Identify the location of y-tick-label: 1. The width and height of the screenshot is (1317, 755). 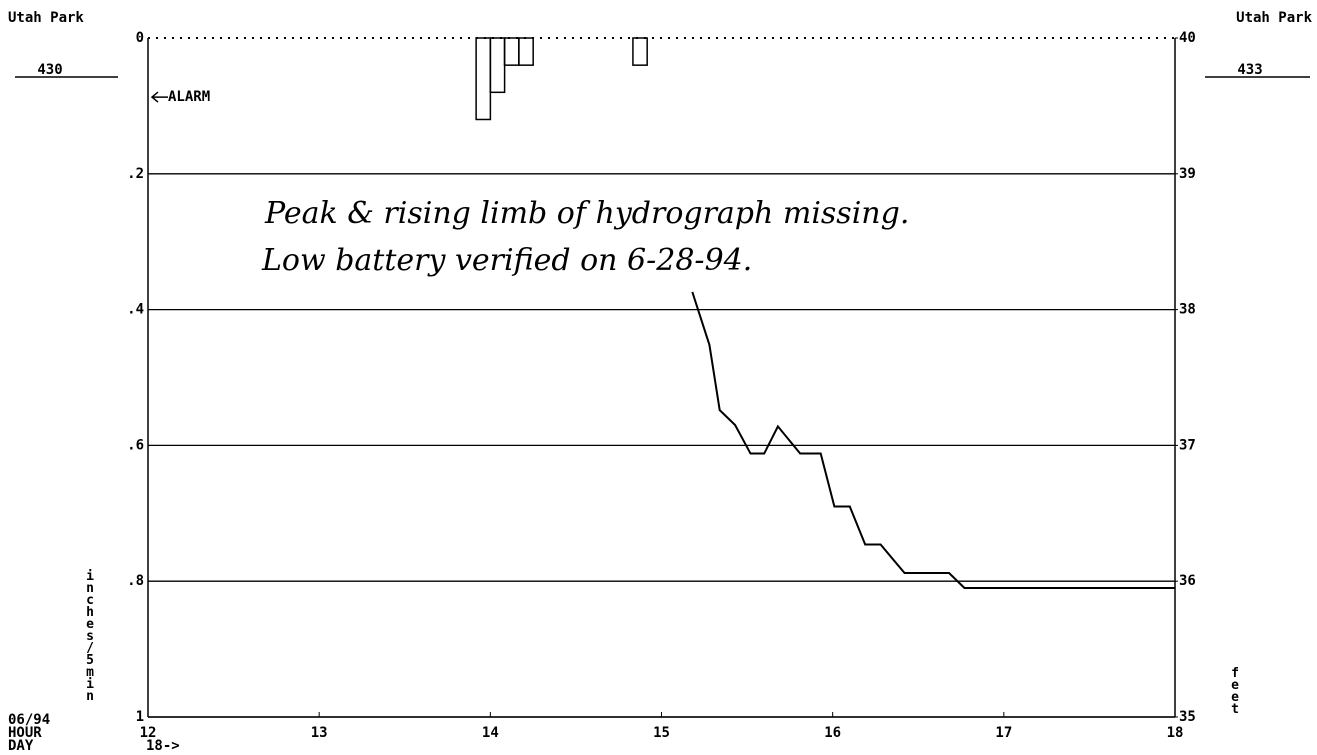
(140, 717).